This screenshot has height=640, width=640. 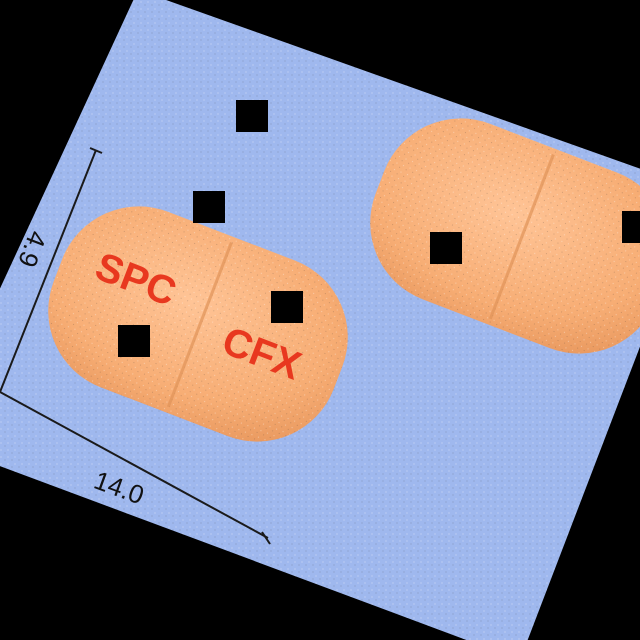 I want to click on right-pill-seam, so click(x=521, y=237).